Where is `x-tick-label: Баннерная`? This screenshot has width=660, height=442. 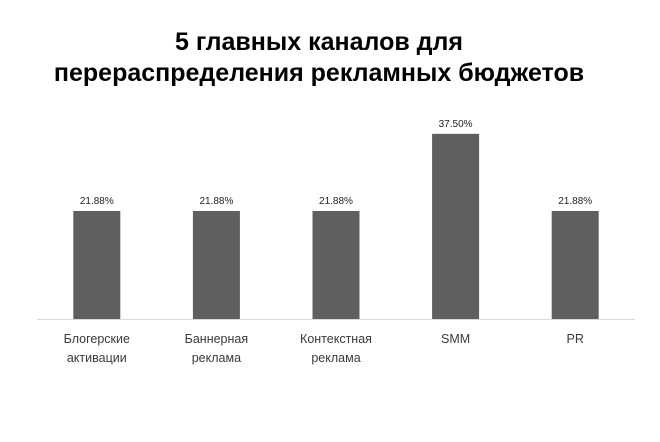 x-tick-label: Баннерная is located at coordinates (217, 339).